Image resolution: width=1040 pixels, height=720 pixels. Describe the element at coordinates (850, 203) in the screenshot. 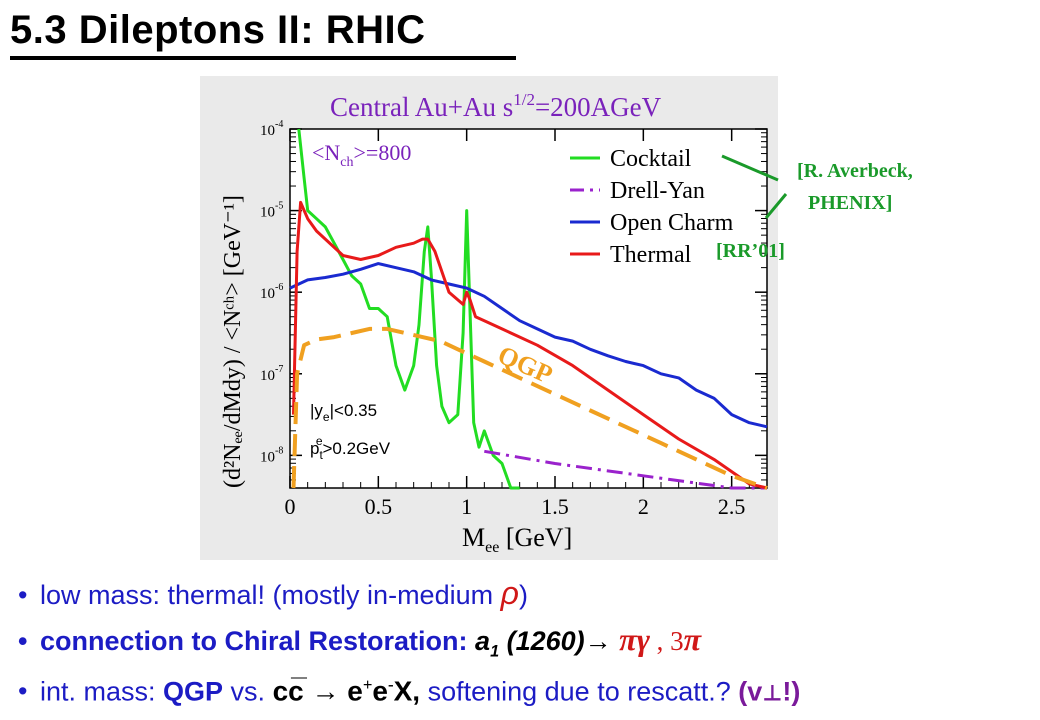

I see `ref-averbeck-line2: PHENIX]` at that location.